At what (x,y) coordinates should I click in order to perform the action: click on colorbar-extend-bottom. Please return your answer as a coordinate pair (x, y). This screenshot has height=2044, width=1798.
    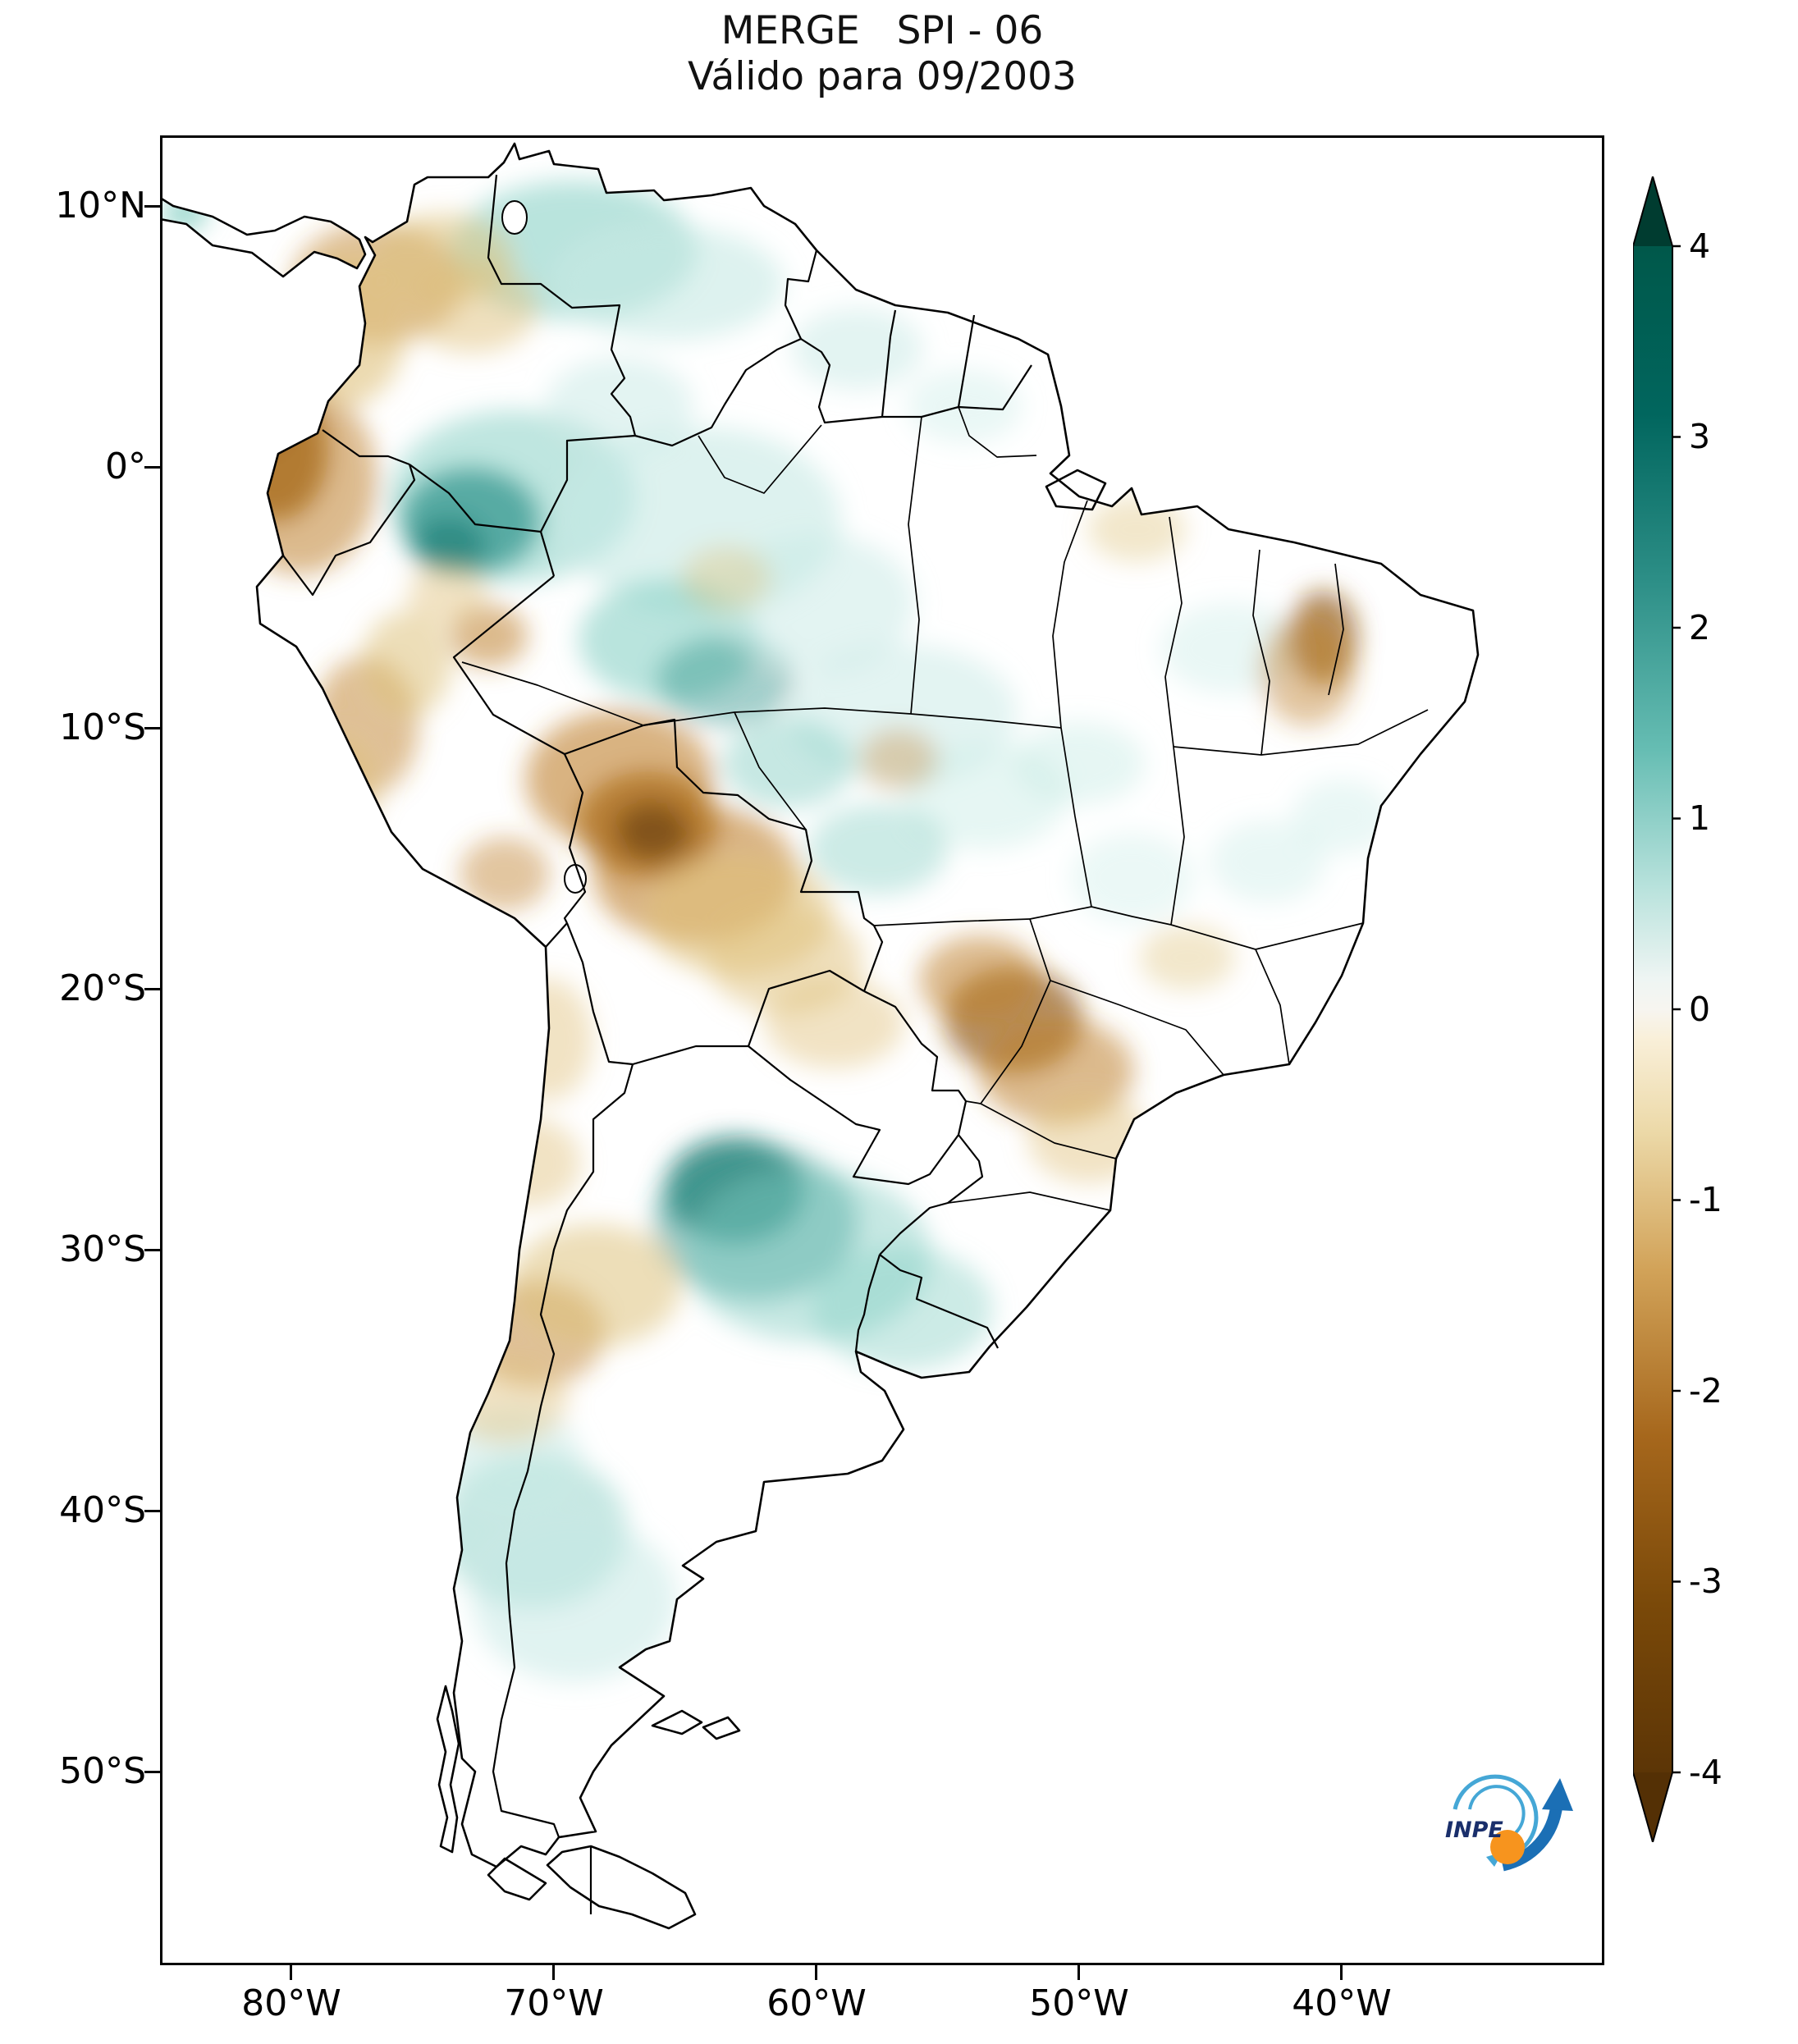
    Looking at the image, I should click on (1652, 1807).